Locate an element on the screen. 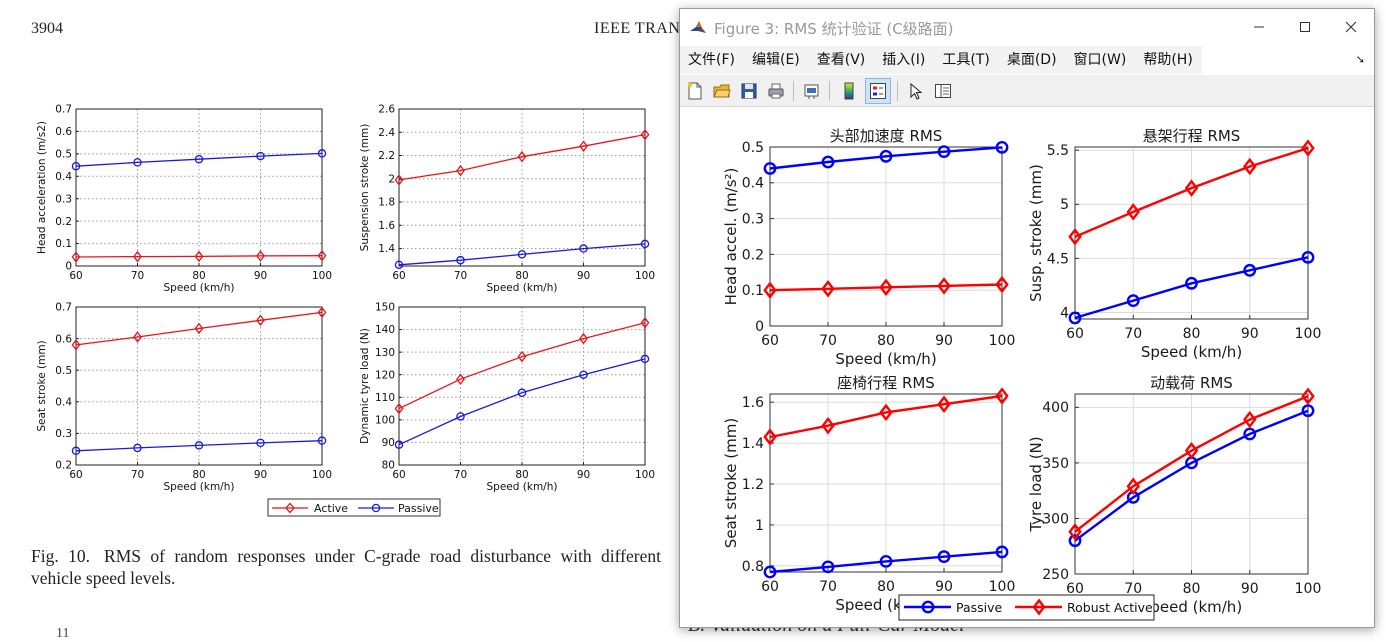  paper-legend: Active Passive is located at coordinates (354, 507).